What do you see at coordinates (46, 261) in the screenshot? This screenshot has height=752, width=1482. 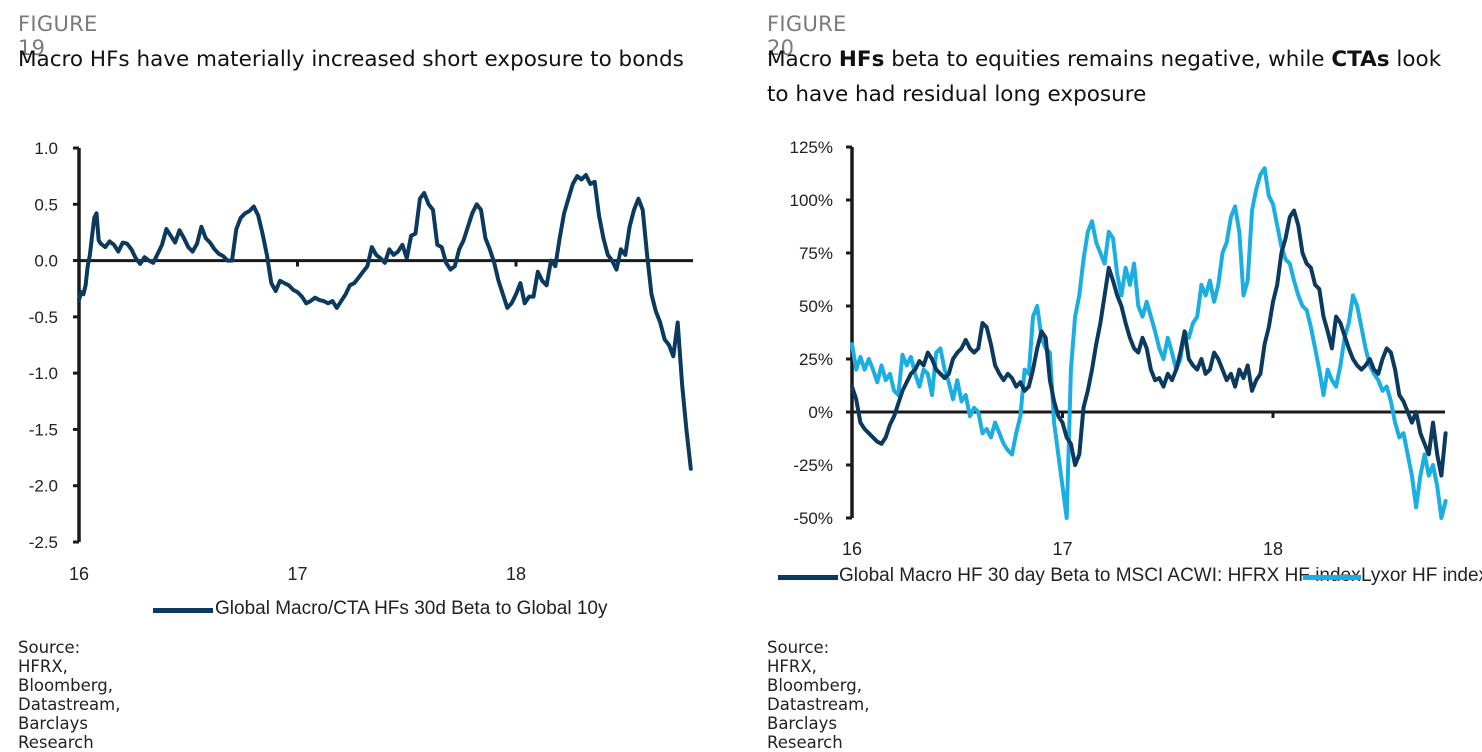 I see `y-tick-label: 0.0` at bounding box center [46, 261].